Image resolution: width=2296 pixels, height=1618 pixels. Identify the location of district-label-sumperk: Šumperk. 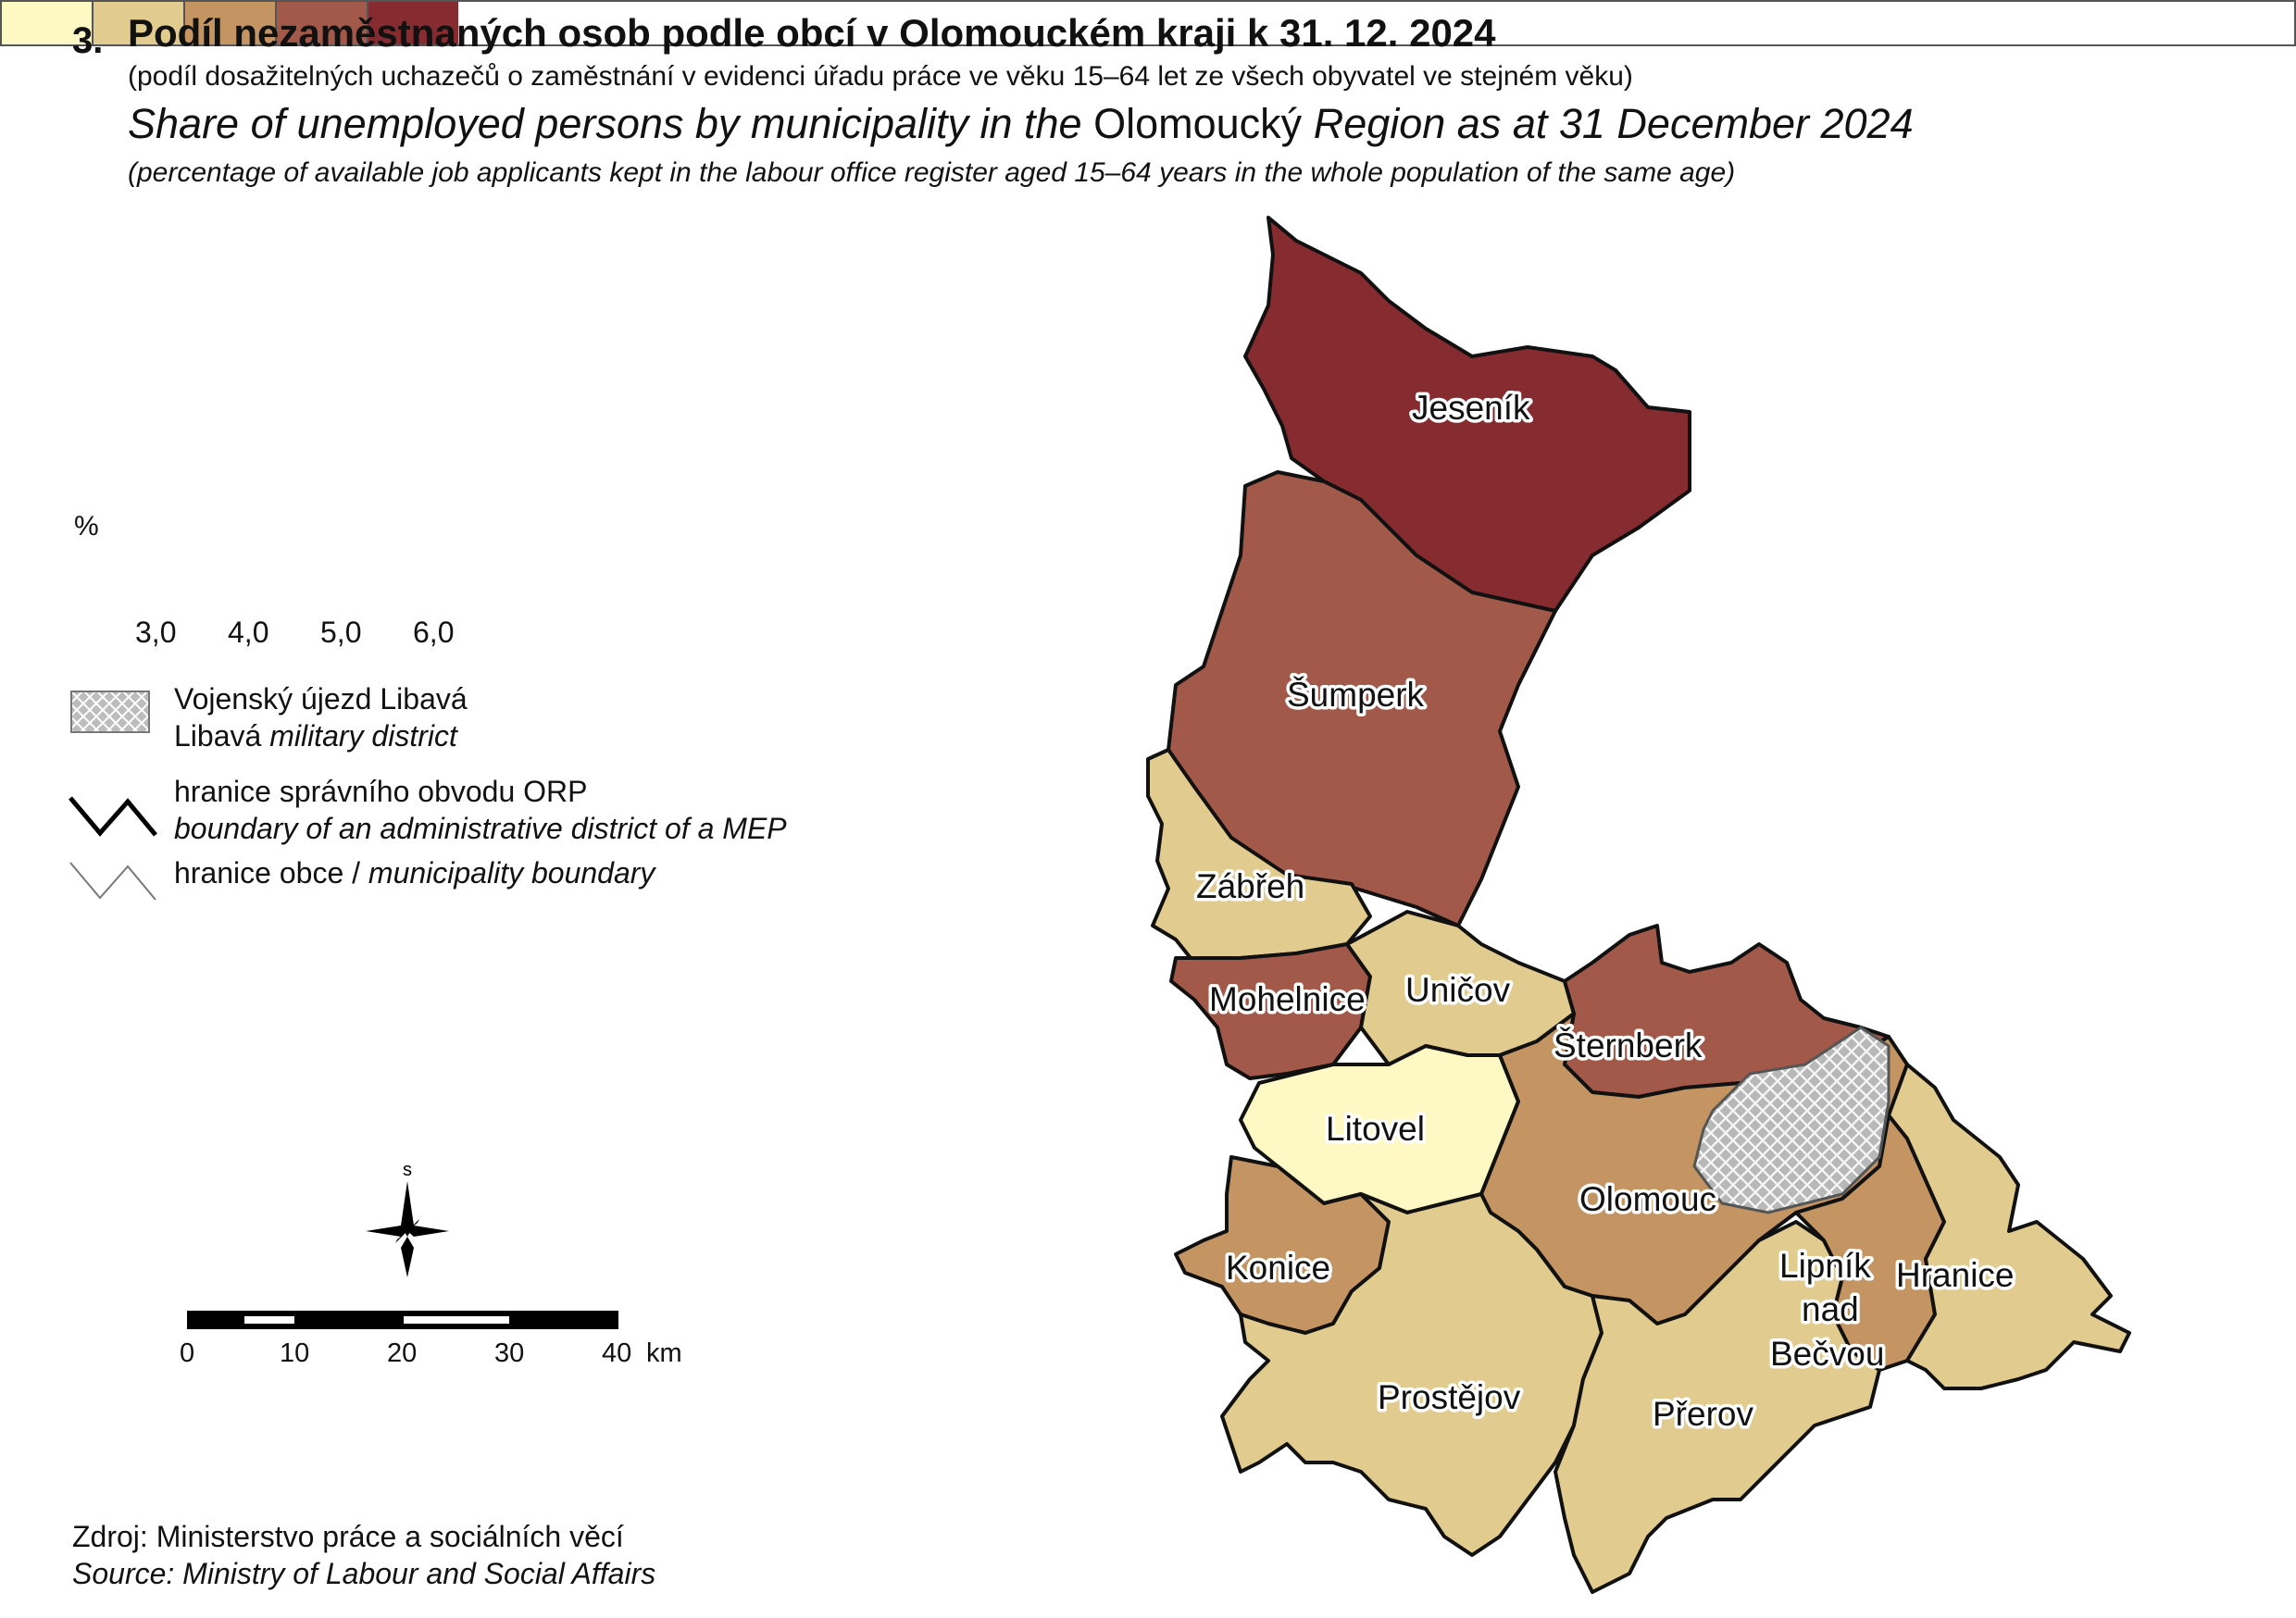
(1356, 695).